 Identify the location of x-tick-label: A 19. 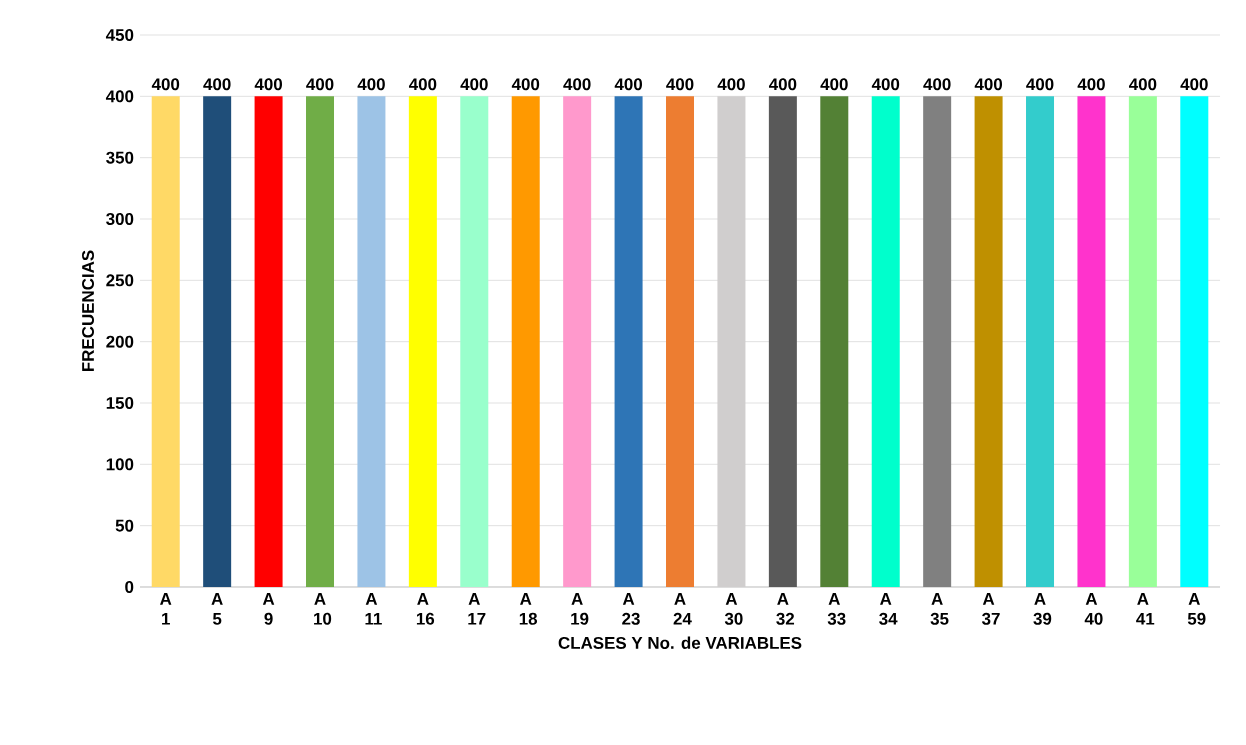
(580, 609).